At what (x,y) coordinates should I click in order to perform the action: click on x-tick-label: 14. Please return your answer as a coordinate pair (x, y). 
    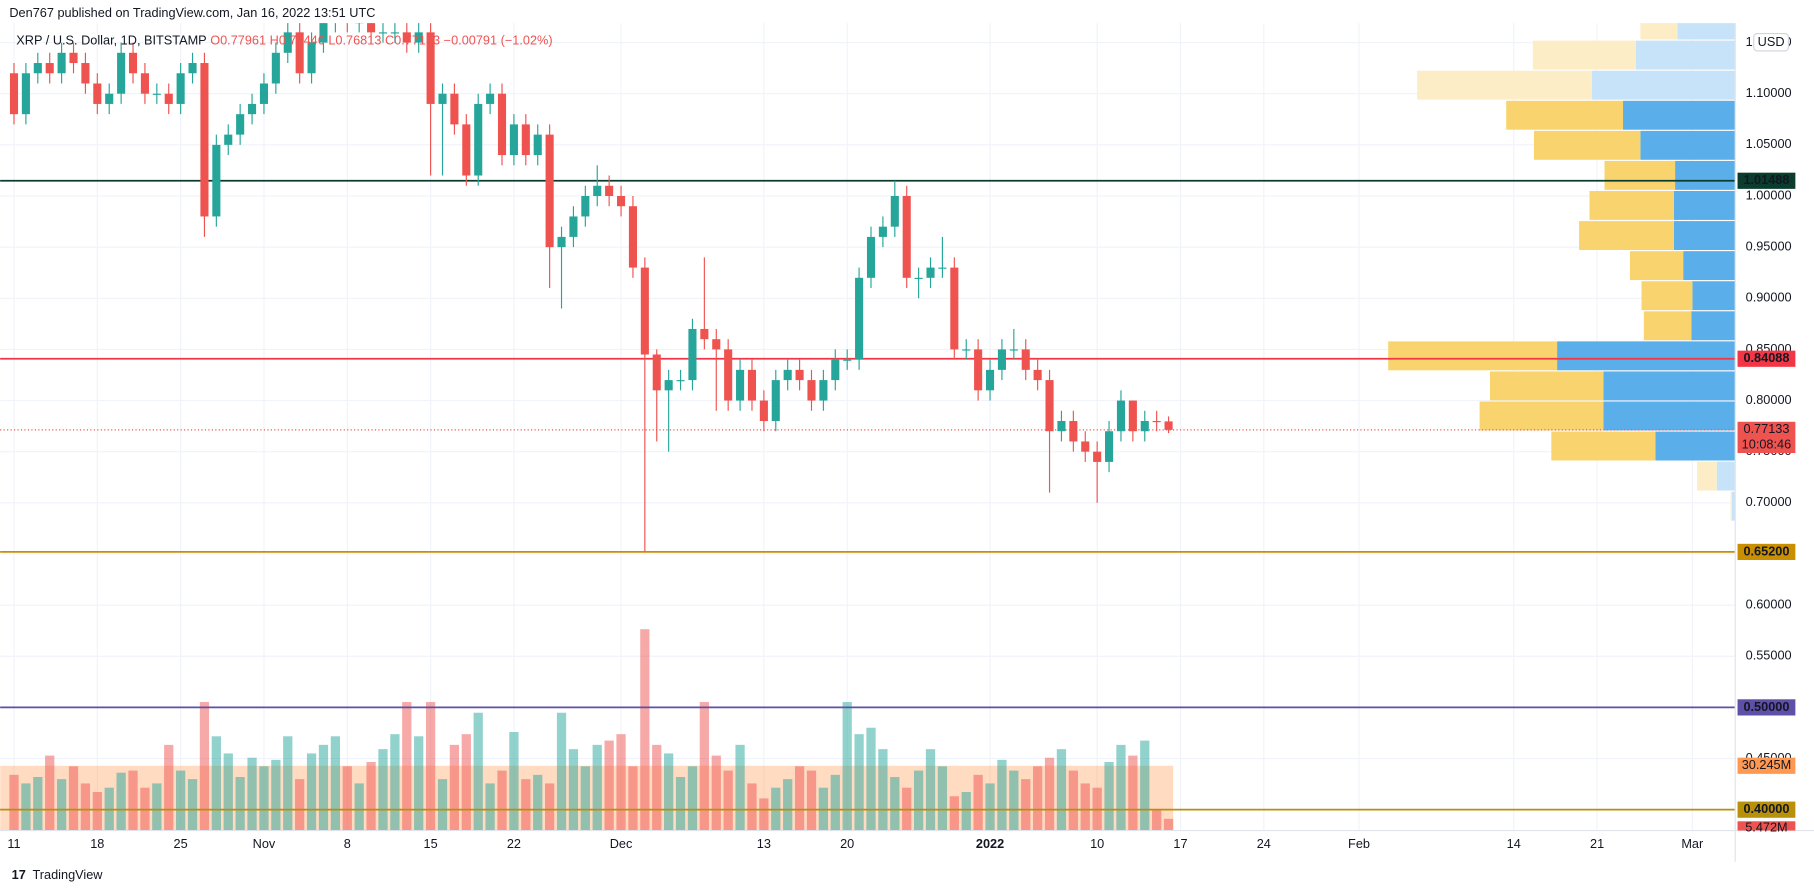
    Looking at the image, I should click on (1514, 843).